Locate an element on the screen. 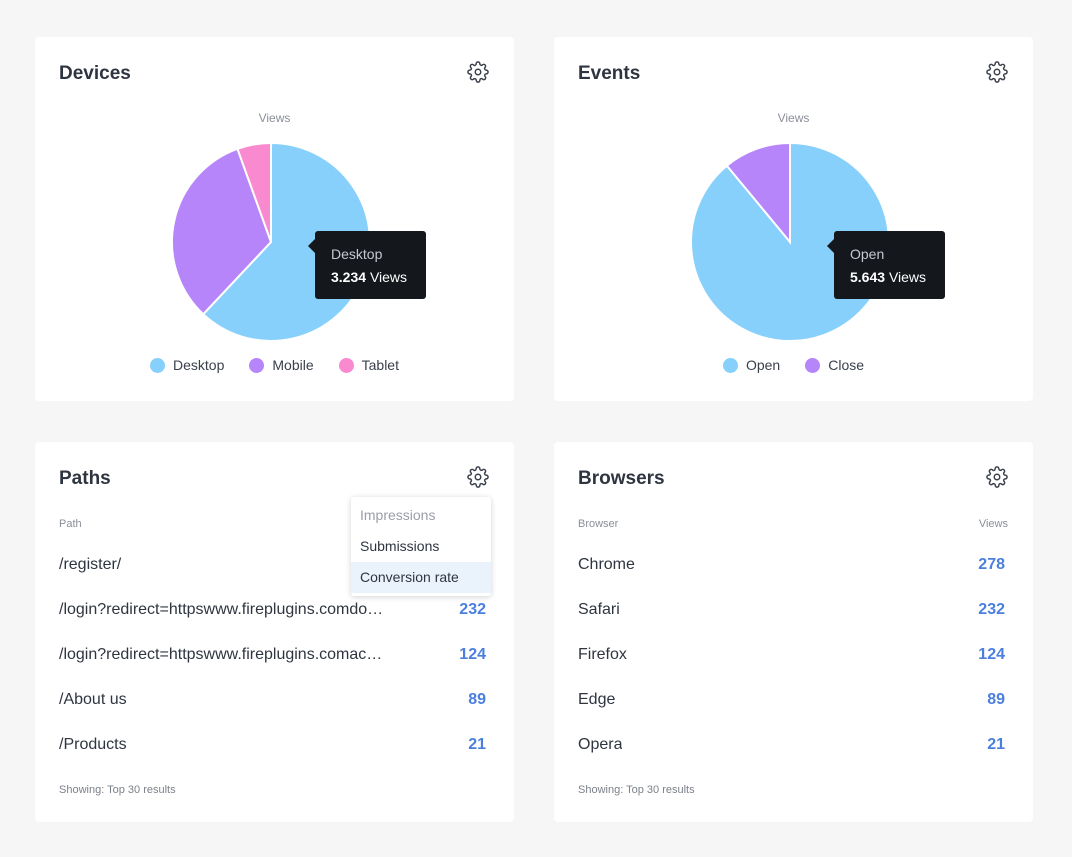 The height and width of the screenshot is (857, 1072). legend-item-close: Close is located at coordinates (834, 365).